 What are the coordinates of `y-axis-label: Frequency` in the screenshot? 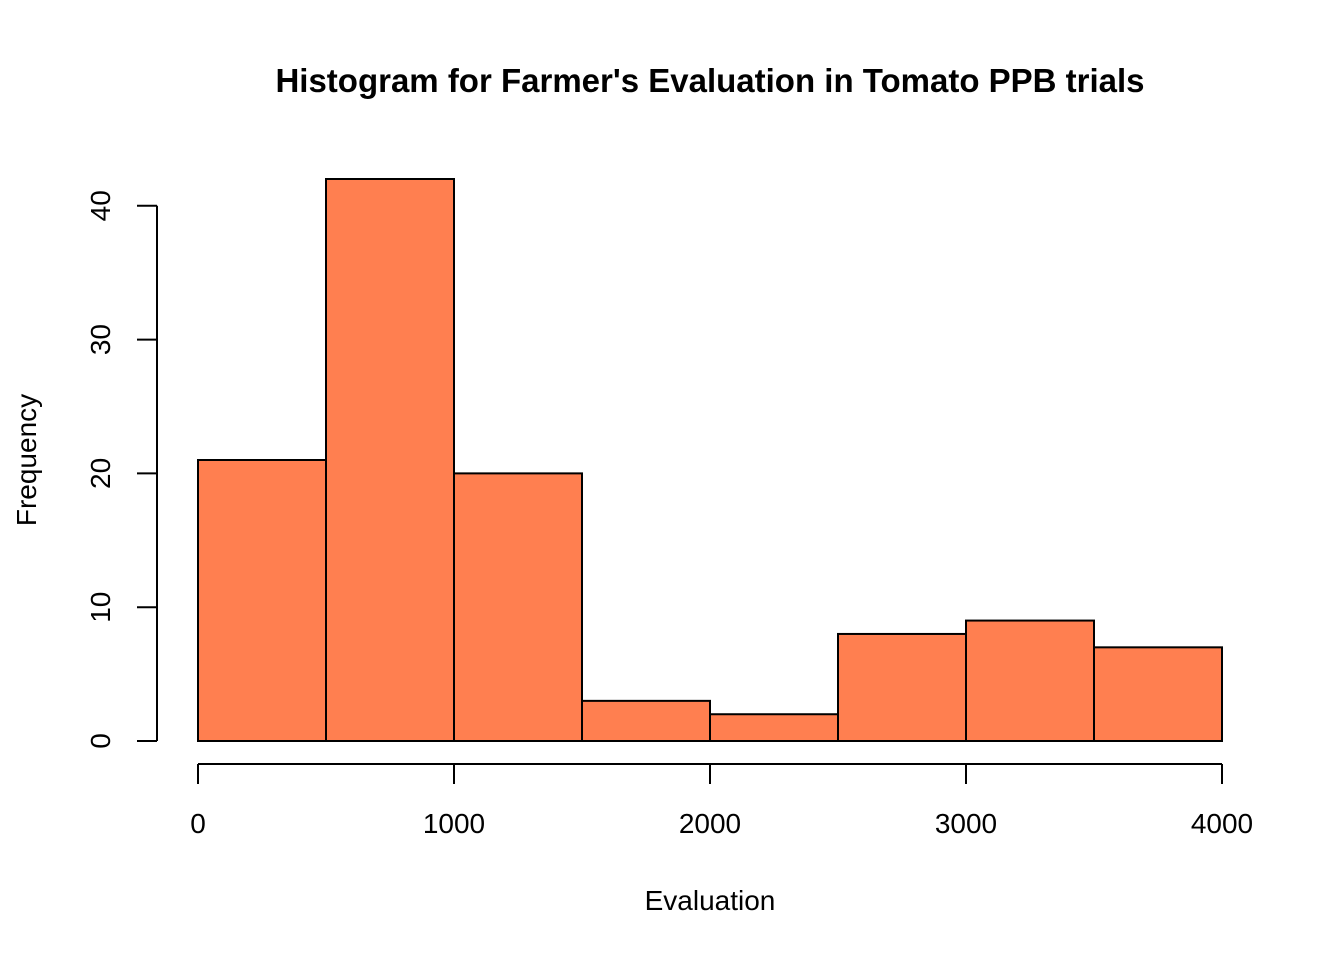 It's located at (26, 460).